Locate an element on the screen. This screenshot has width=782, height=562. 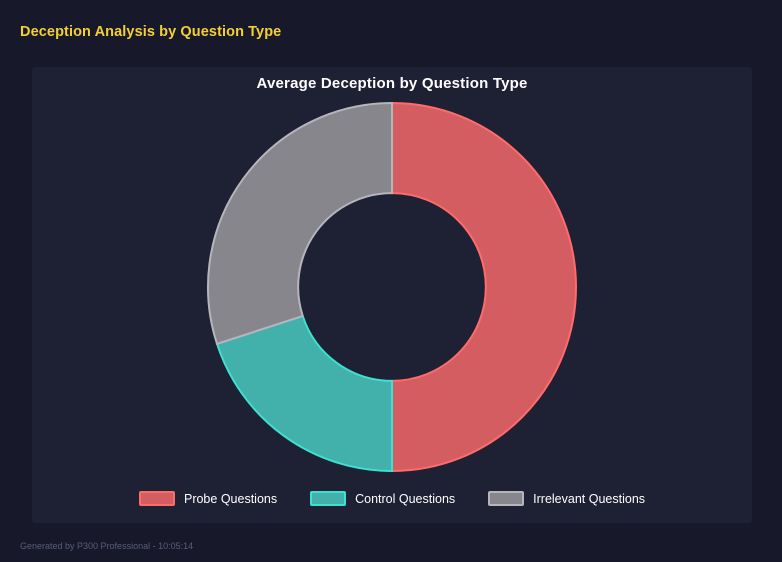
legend-item-probe: Probe Questions is located at coordinates (208, 498).